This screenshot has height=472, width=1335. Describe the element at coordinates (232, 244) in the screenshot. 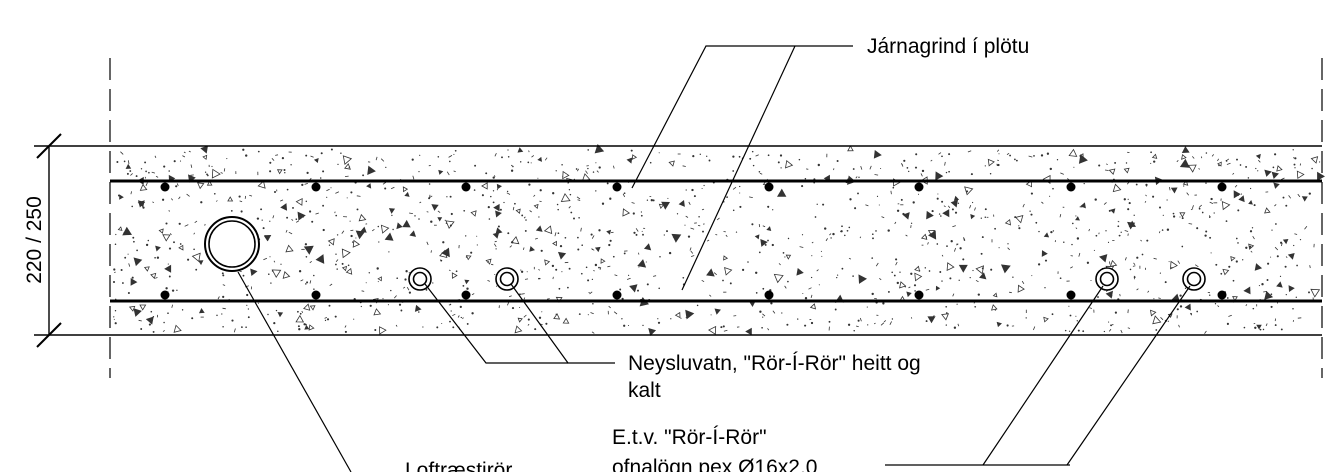

I see `vent-pipe` at that location.